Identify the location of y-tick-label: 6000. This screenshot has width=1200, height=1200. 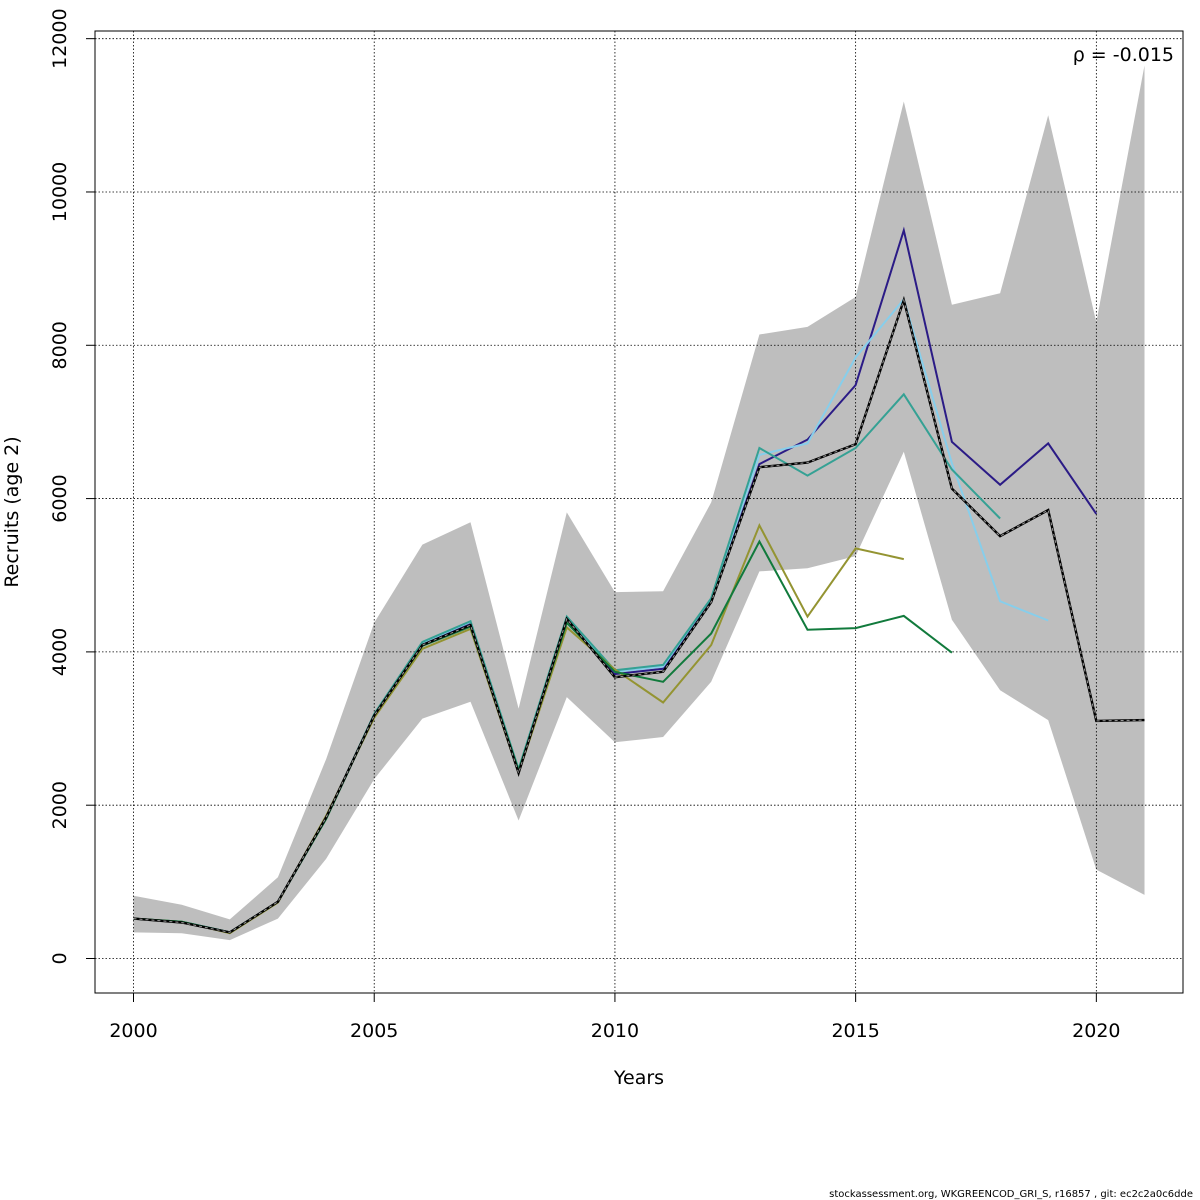
(60, 498).